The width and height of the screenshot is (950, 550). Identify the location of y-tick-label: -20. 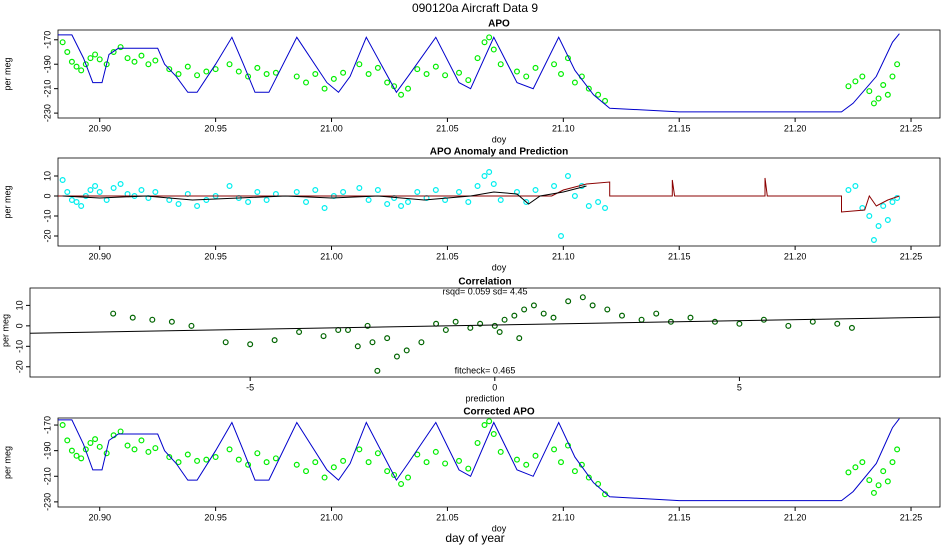
(47, 235).